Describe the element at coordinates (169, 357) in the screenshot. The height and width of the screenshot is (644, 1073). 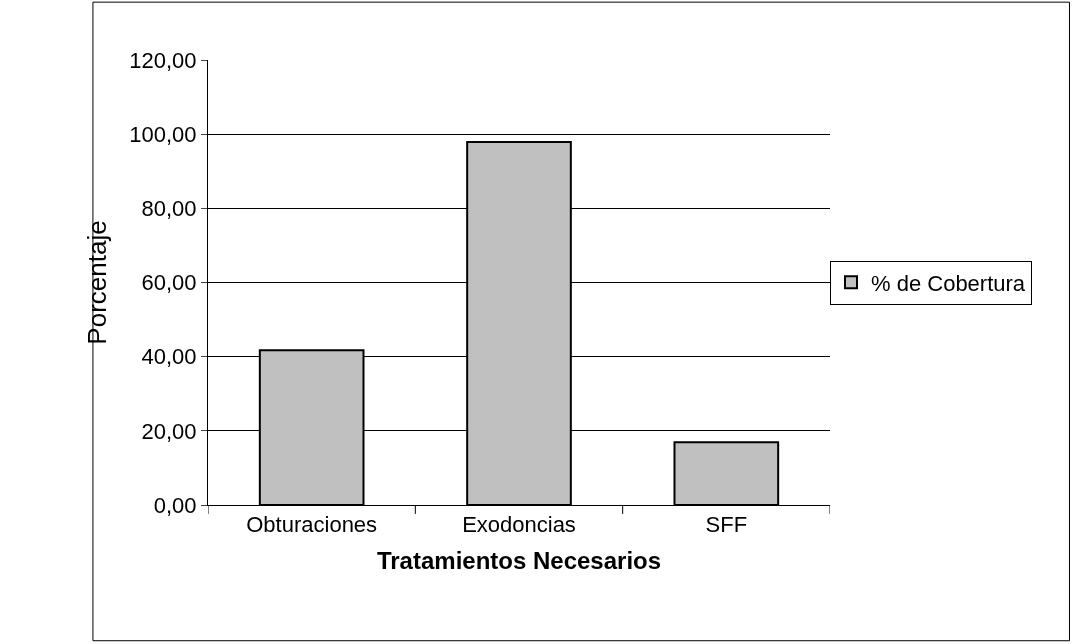
I see `y-tick-label: 40,00` at that location.